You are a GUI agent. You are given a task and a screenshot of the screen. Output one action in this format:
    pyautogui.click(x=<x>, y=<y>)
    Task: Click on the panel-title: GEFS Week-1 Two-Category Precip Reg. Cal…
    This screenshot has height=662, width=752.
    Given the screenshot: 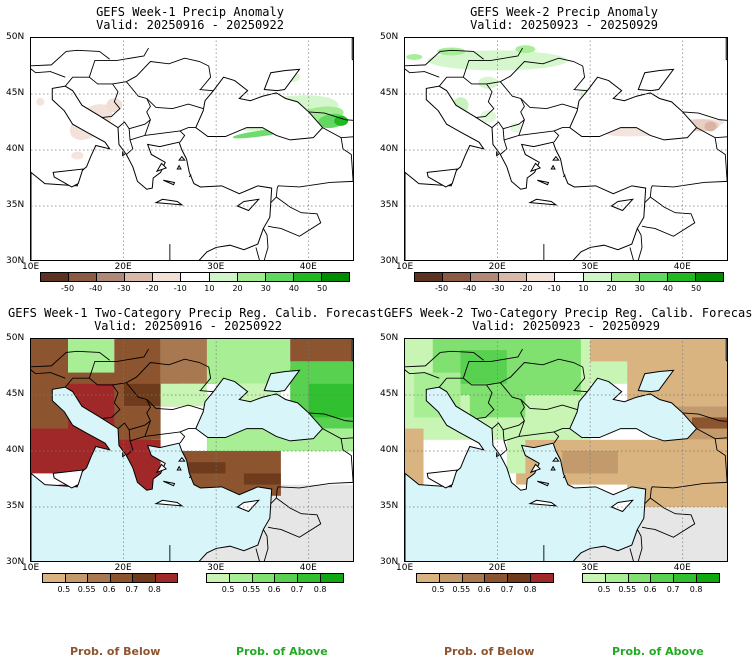 What is the action you would take?
    pyautogui.click(x=196, y=313)
    